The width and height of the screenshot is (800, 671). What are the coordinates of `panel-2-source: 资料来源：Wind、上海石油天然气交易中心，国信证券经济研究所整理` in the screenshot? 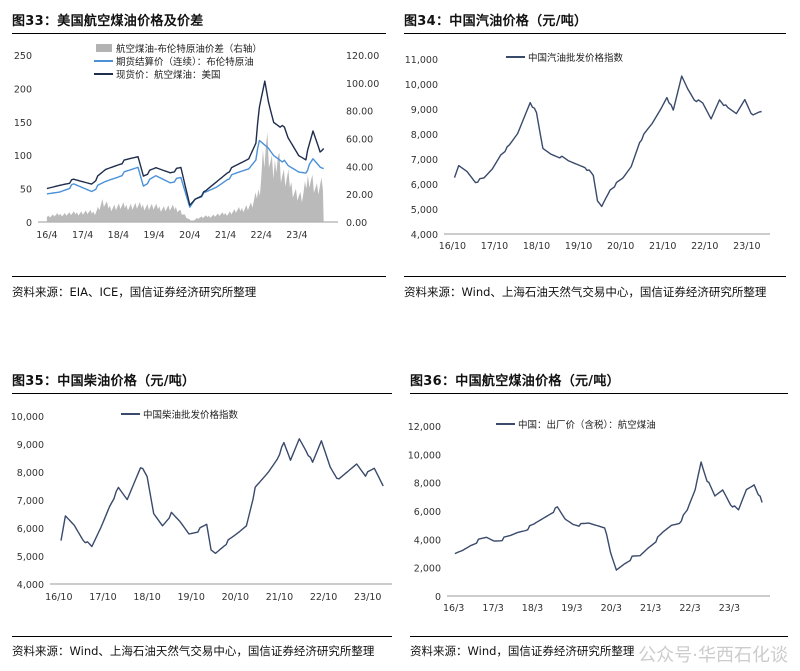 It's located at (585, 292).